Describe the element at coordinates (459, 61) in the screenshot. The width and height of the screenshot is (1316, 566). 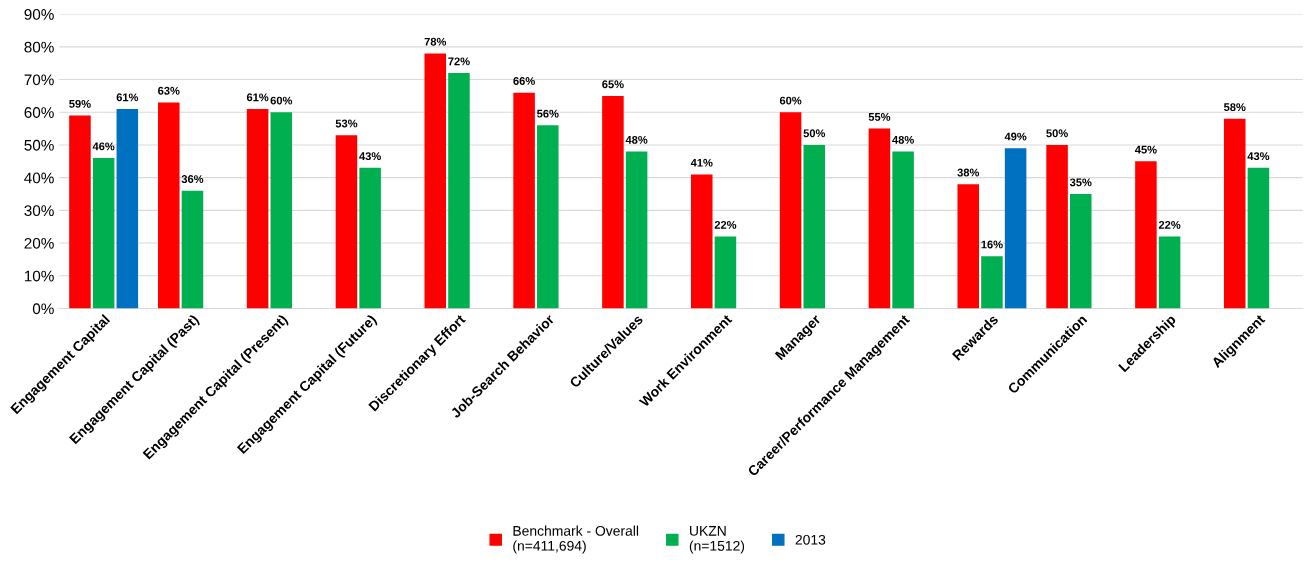
I see `data-label: 72%` at that location.